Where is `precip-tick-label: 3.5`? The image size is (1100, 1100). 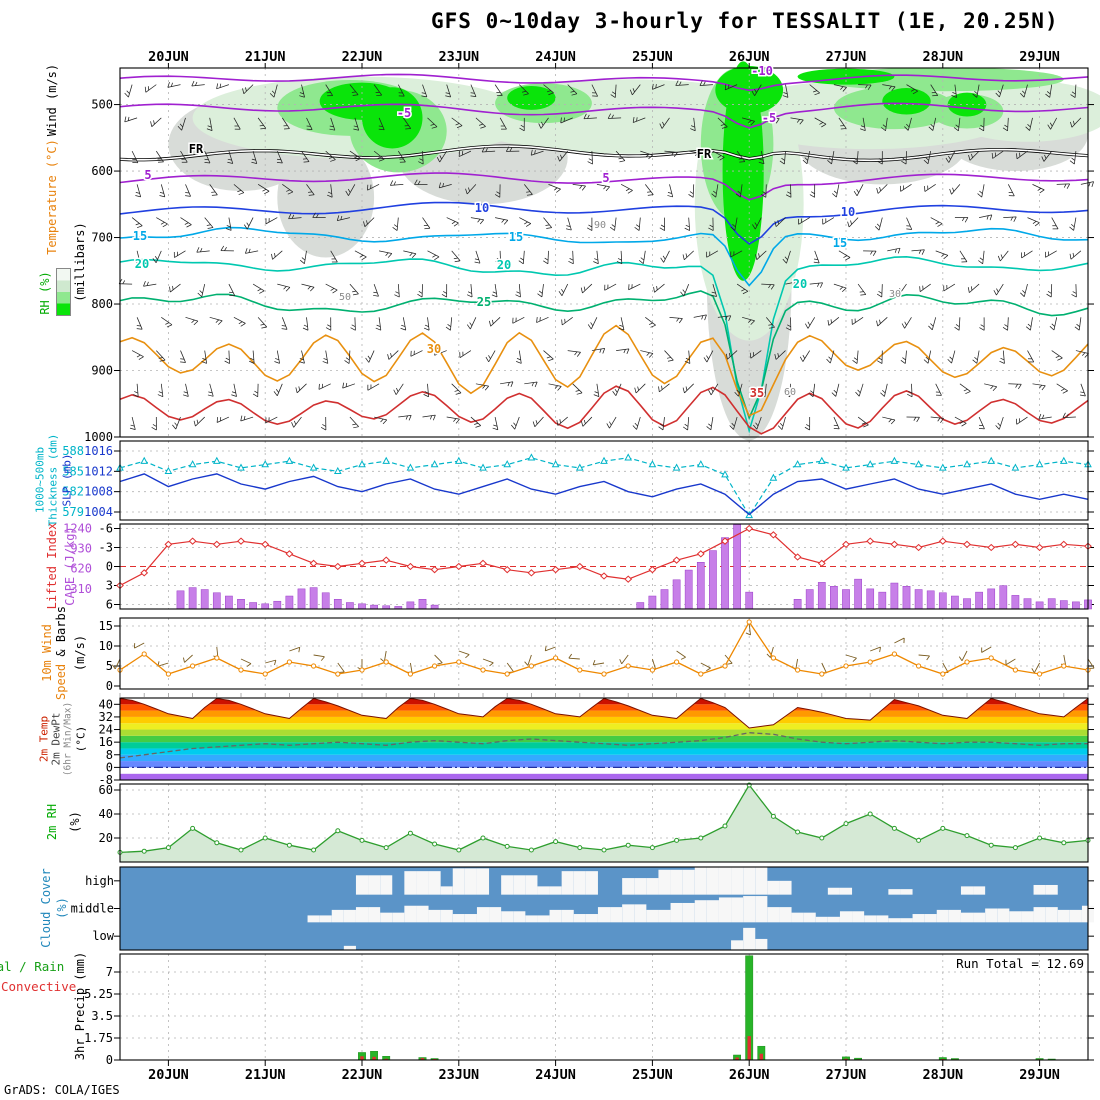
precip-tick-label: 3.5 is located at coordinates (102, 1016).